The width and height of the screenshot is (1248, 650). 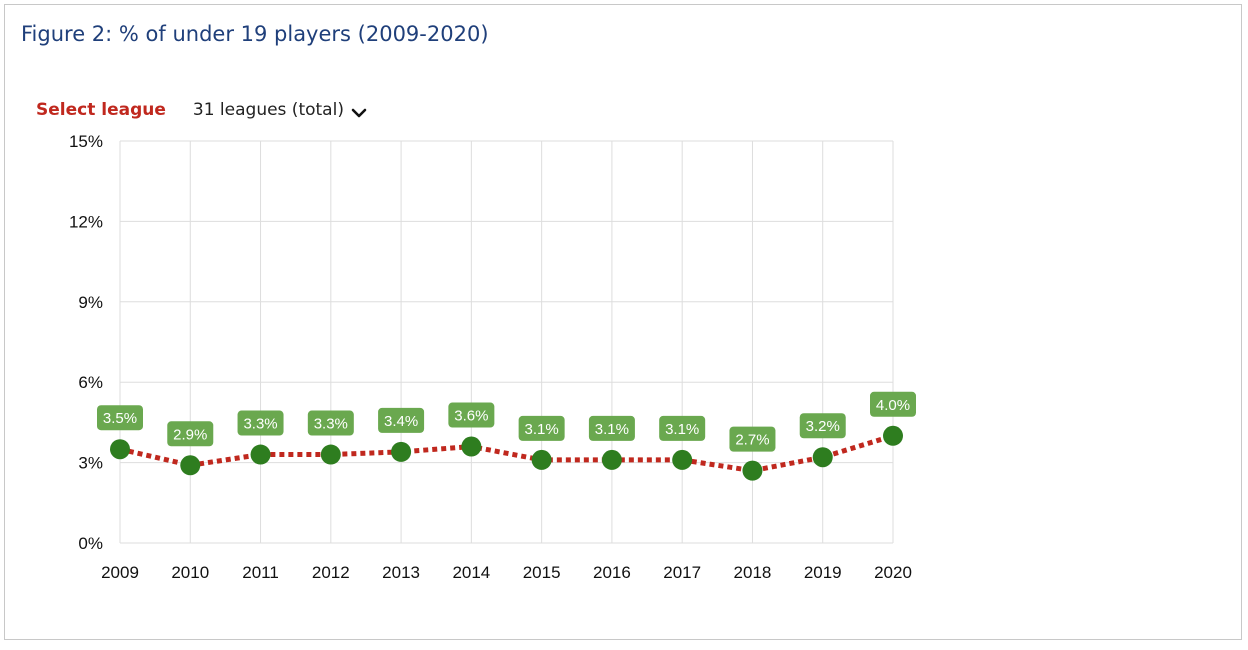 I want to click on series-line, so click(x=506, y=453).